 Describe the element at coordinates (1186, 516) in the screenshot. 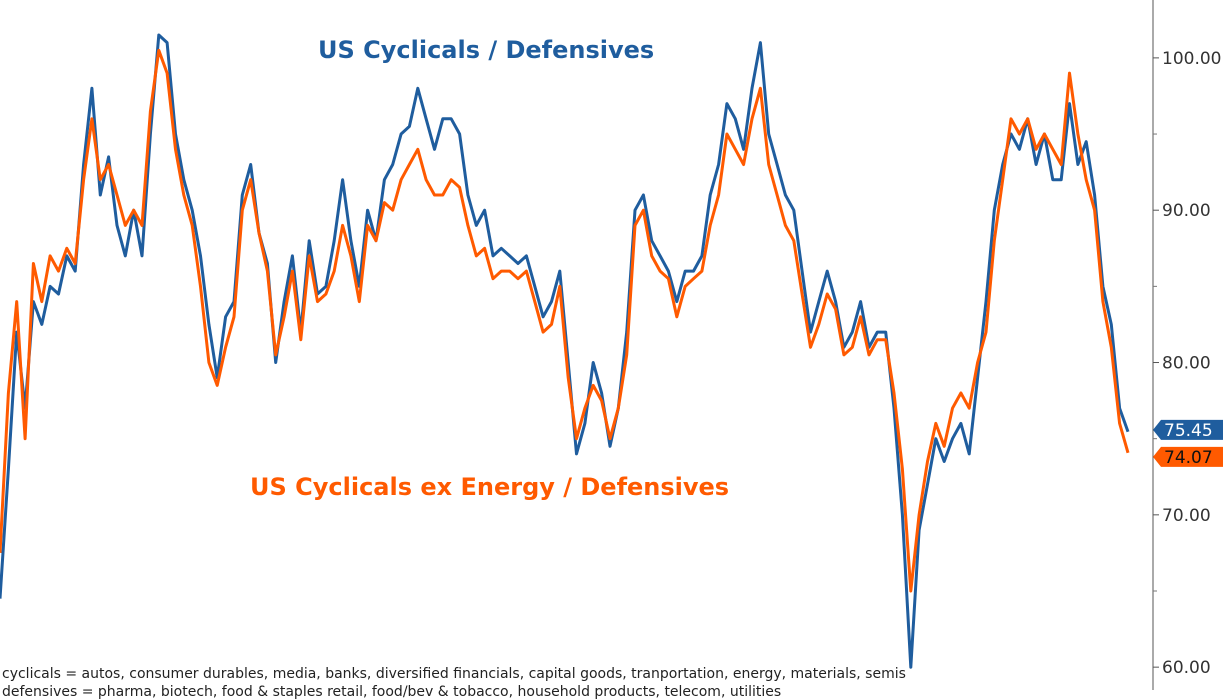

I see `y-tick-label: 70.00` at that location.